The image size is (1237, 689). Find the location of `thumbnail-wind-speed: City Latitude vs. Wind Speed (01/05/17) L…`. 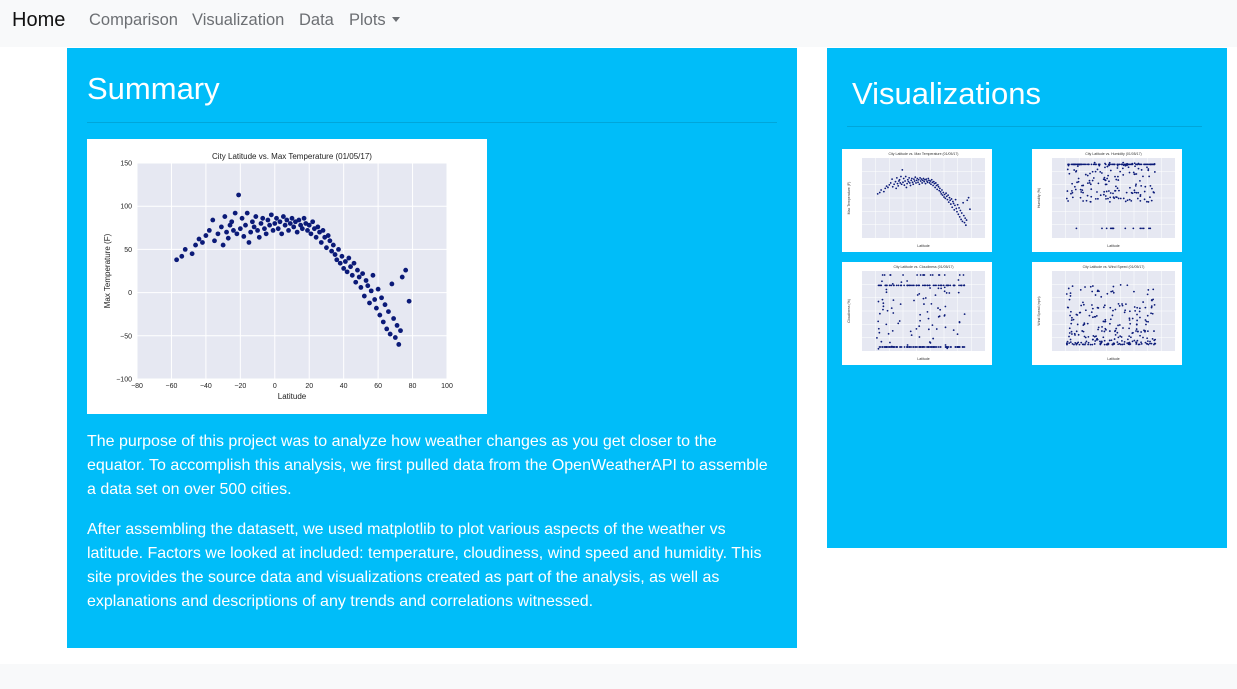

thumbnail-wind-speed: City Latitude vs. Wind Speed (01/05/17) L… is located at coordinates (1107, 313).